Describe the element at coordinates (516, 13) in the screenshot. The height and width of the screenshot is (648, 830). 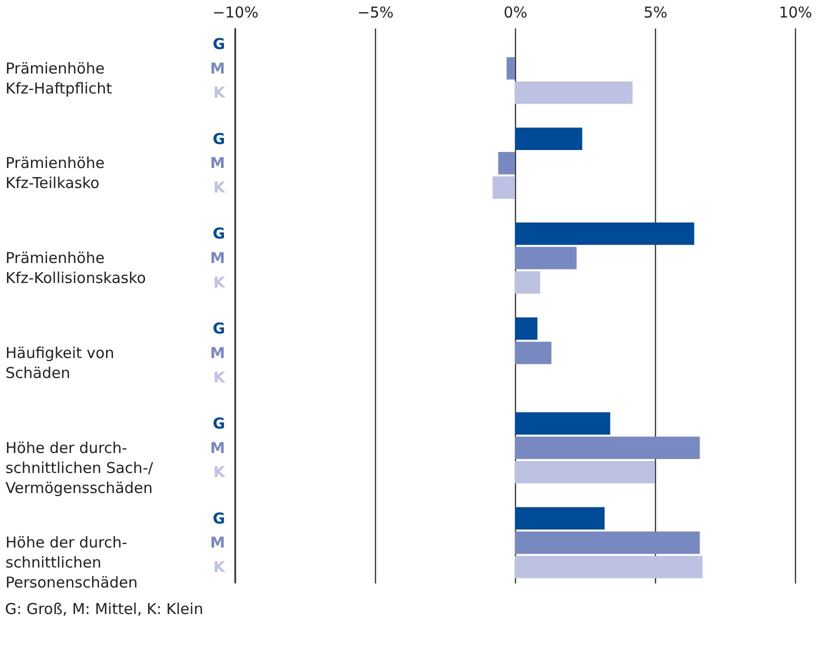
I see `x-tick-label: 0%` at that location.